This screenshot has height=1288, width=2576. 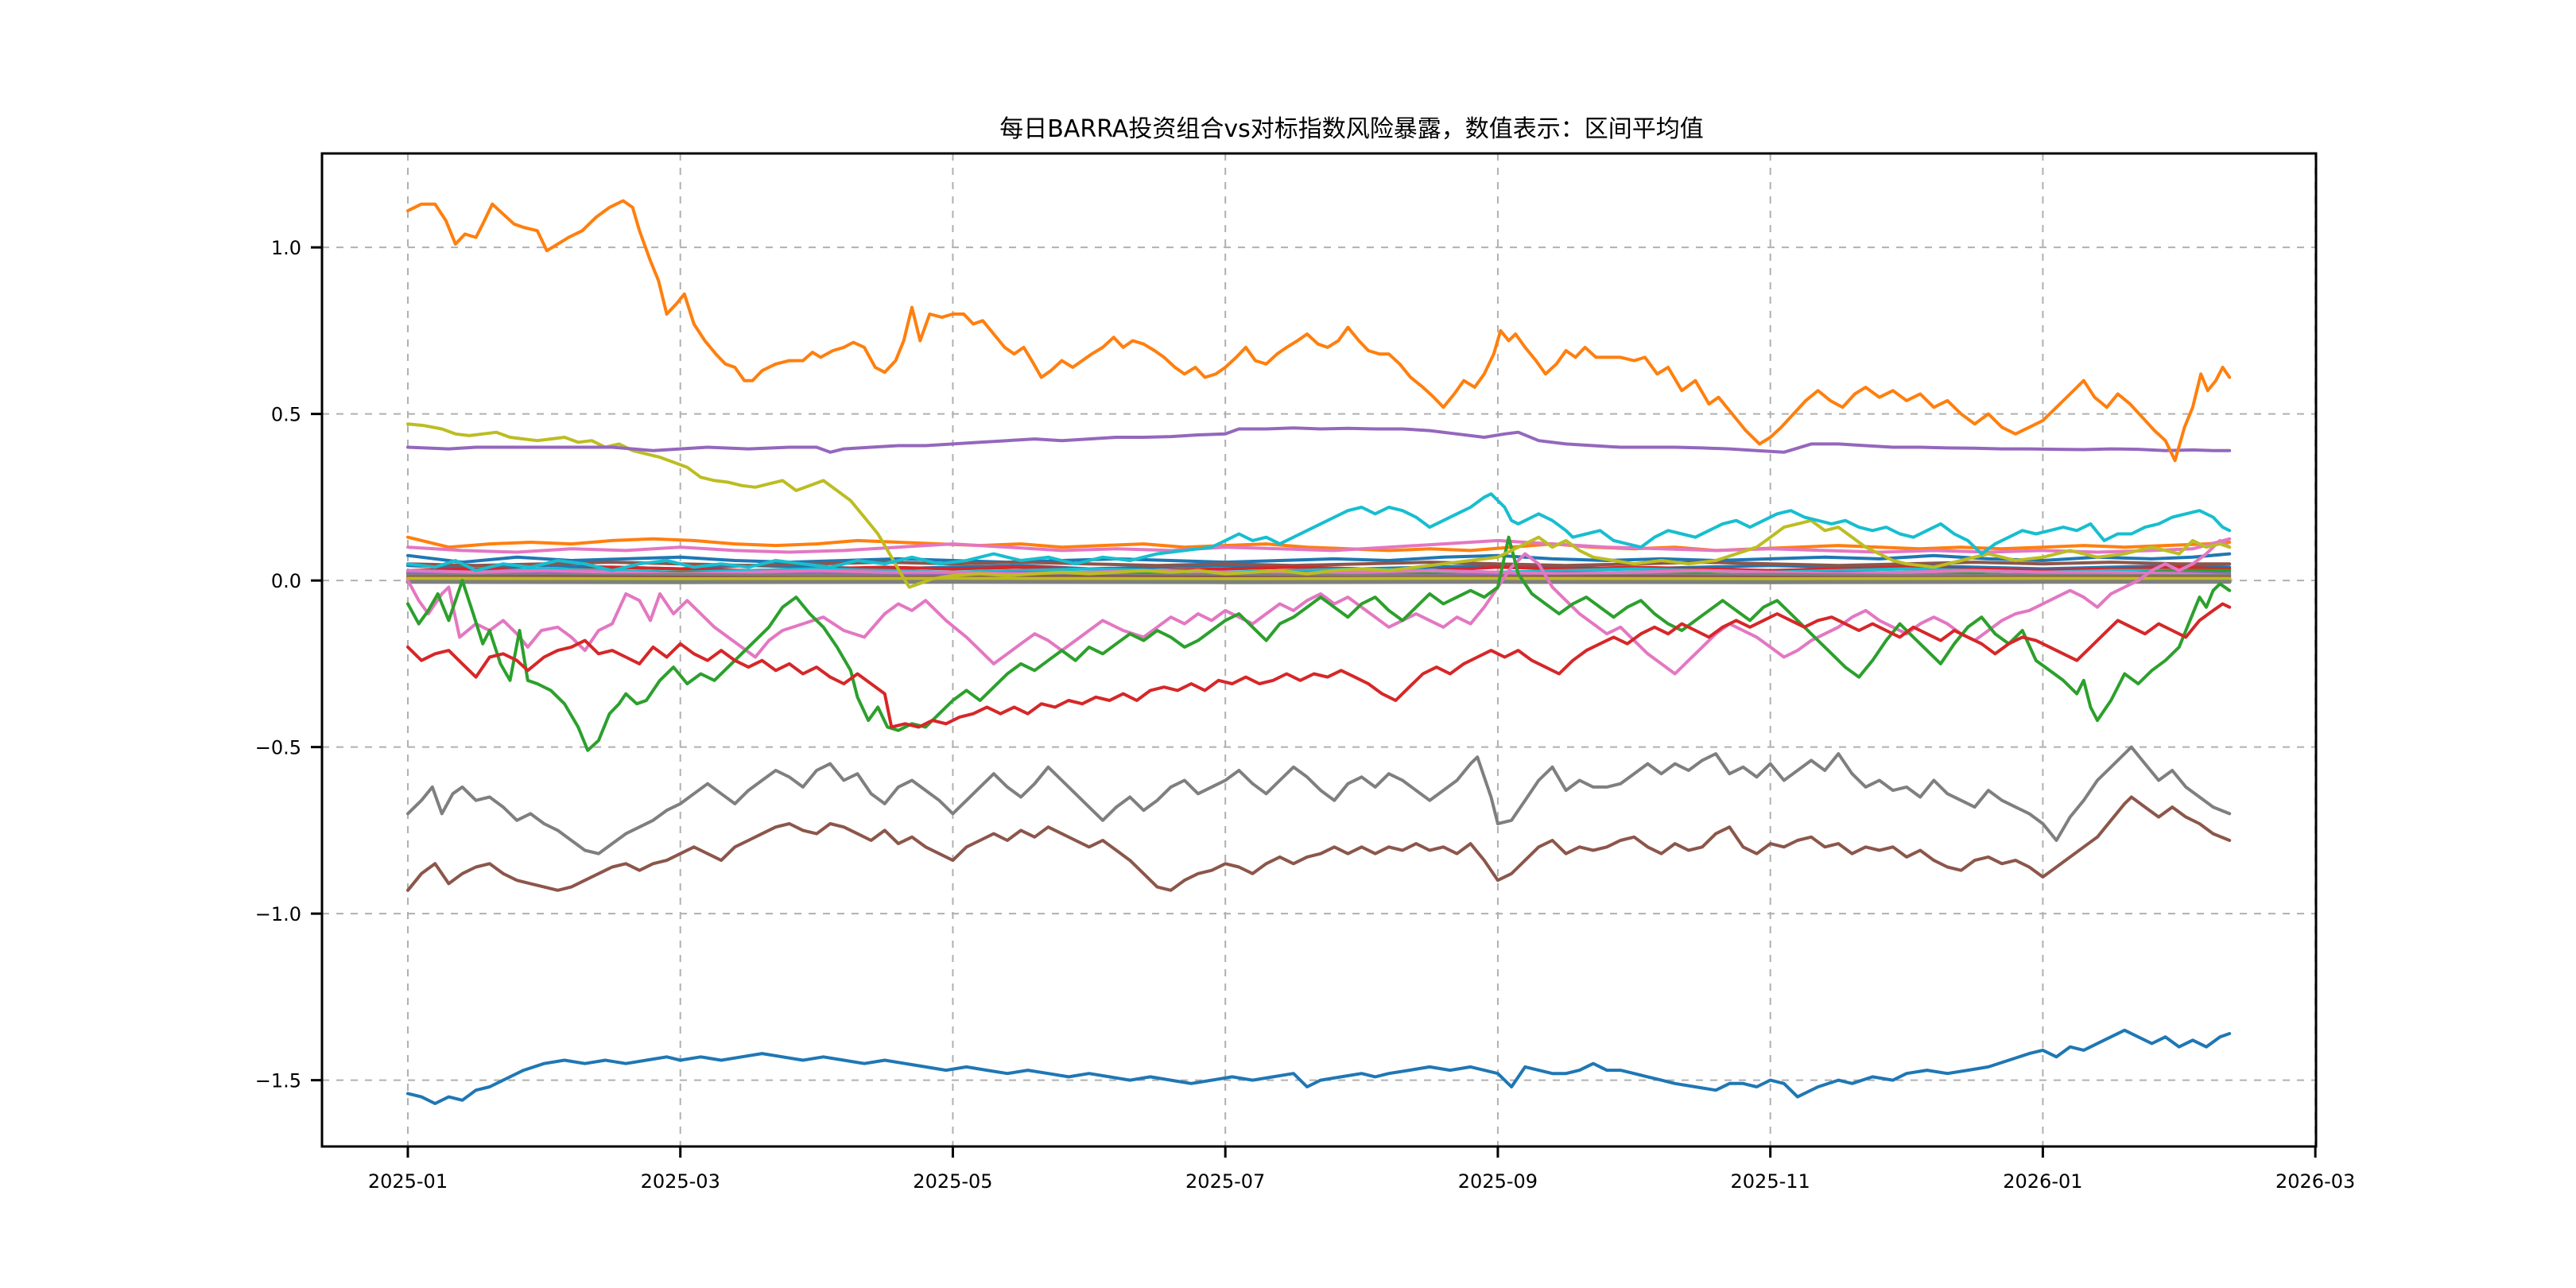 What do you see at coordinates (1319, 1066) in the screenshot?
I see `series-blue-bottom` at bounding box center [1319, 1066].